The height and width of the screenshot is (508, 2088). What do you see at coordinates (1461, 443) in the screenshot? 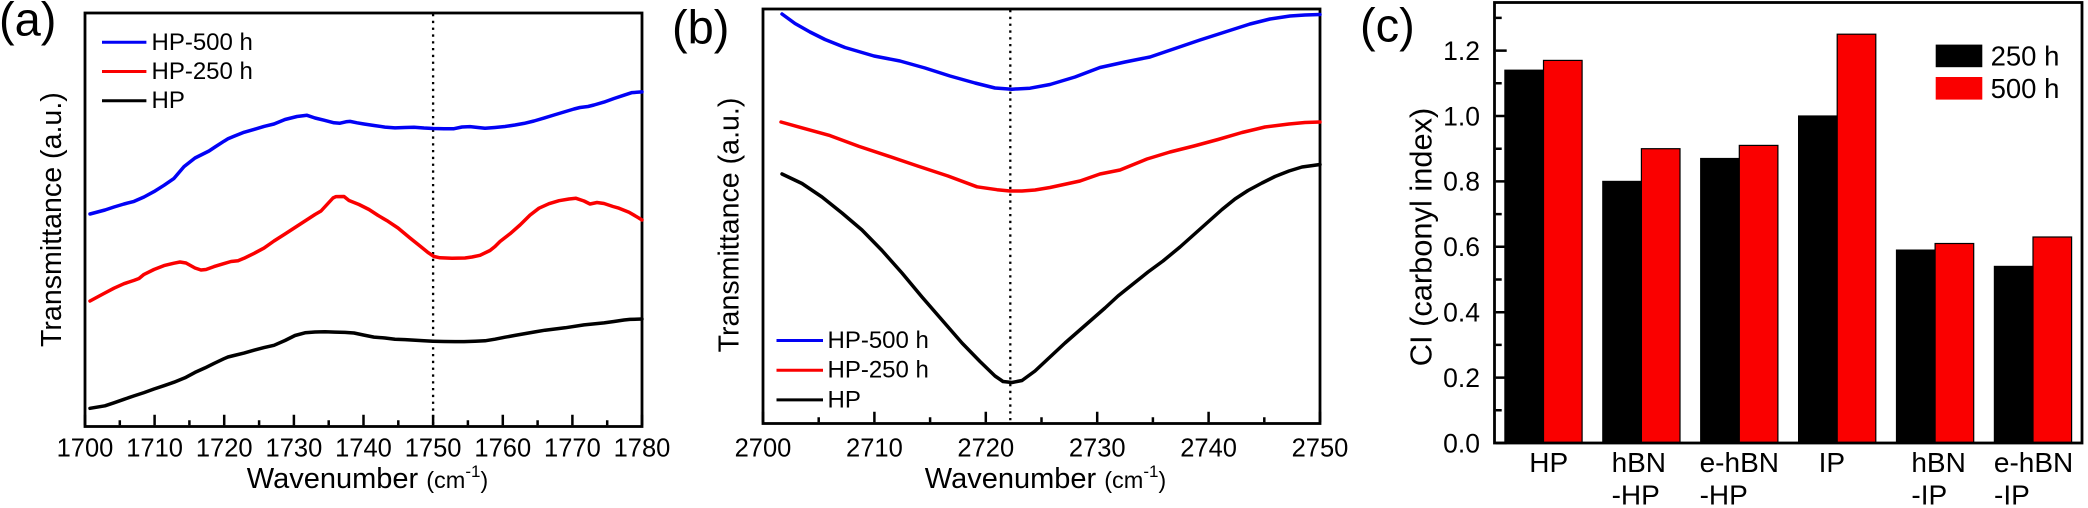
I see `svg-text: 0.0` at bounding box center [1461, 443].